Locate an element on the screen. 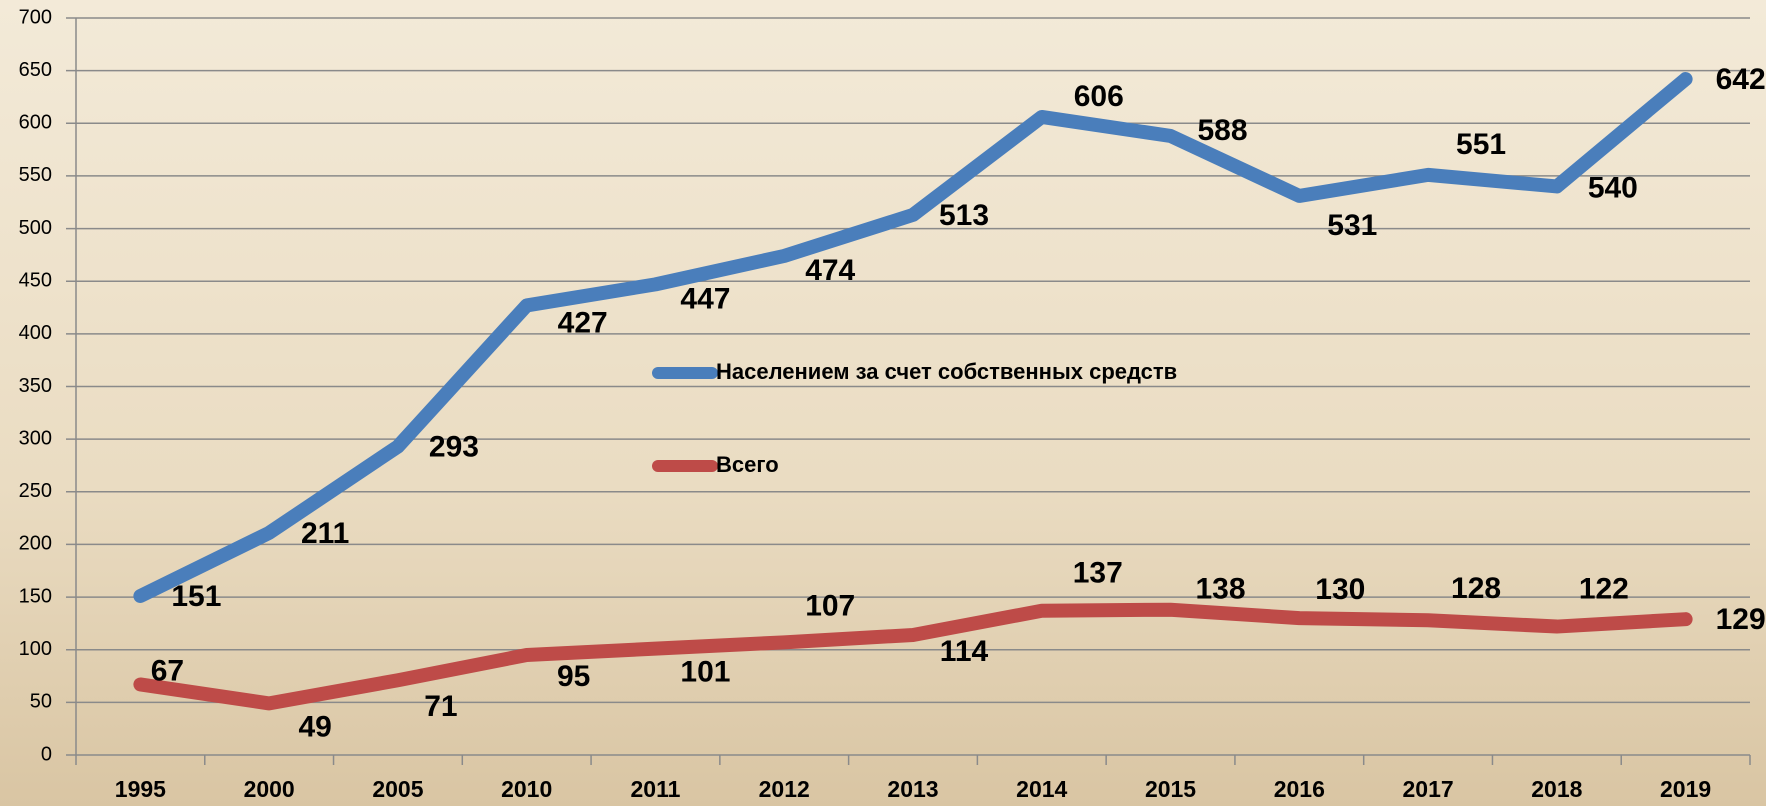 The image size is (1766, 806). y-tick-label: 700 is located at coordinates (35, 17).